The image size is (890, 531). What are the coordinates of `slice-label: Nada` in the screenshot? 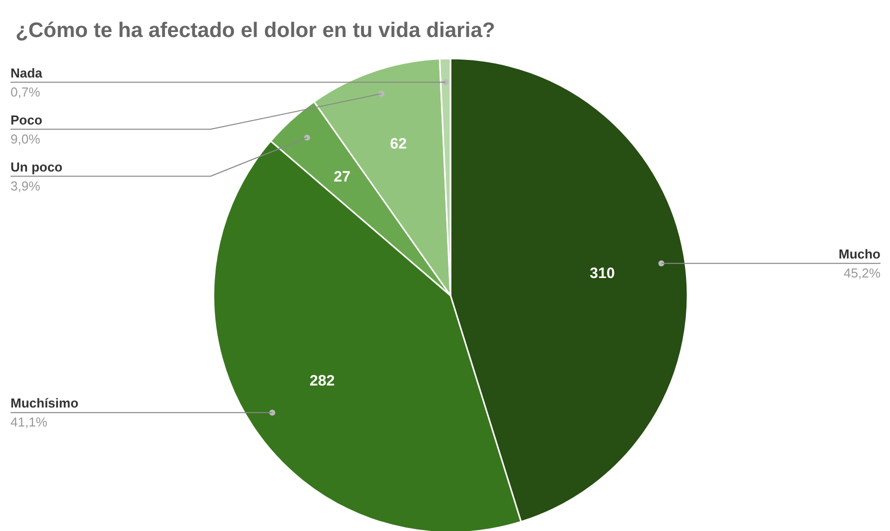 It's located at (27, 72).